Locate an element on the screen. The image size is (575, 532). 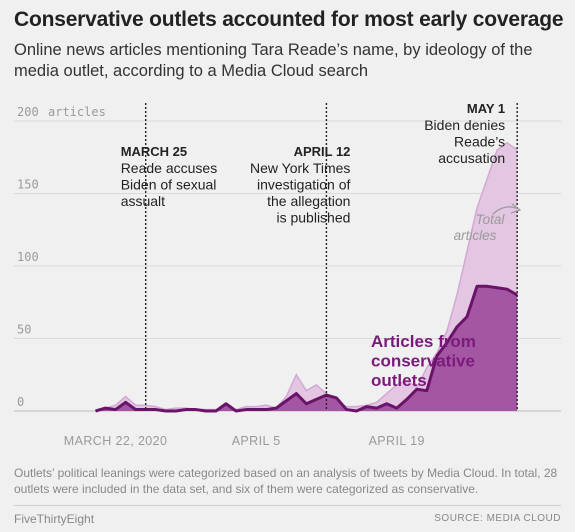
x-tick-label: MARCH 22, 2020 is located at coordinates (116, 441).